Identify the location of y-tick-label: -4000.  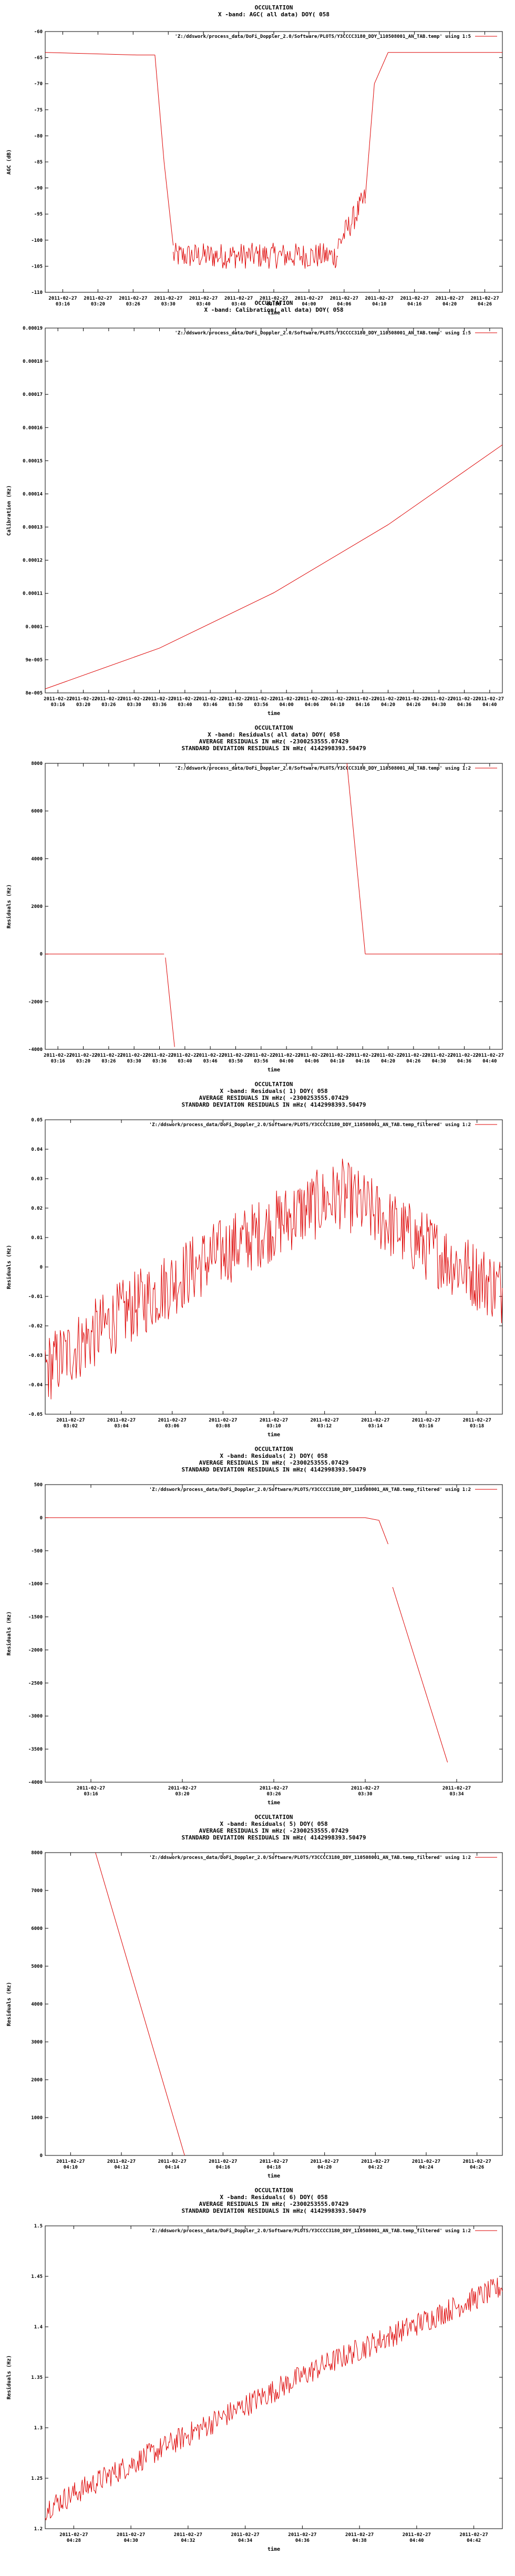
(35, 1049).